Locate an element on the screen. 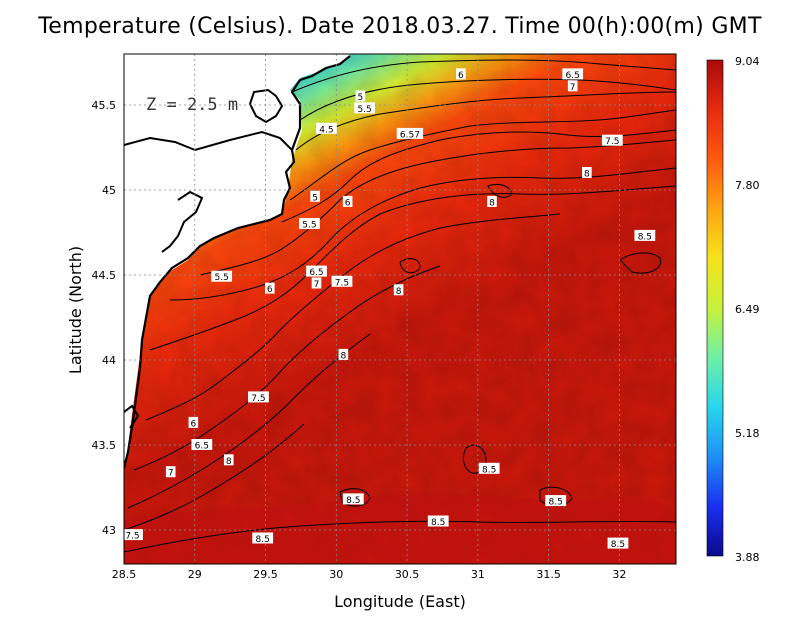 This screenshot has height=618, width=800. contour-label: 6.57 is located at coordinates (410, 135).